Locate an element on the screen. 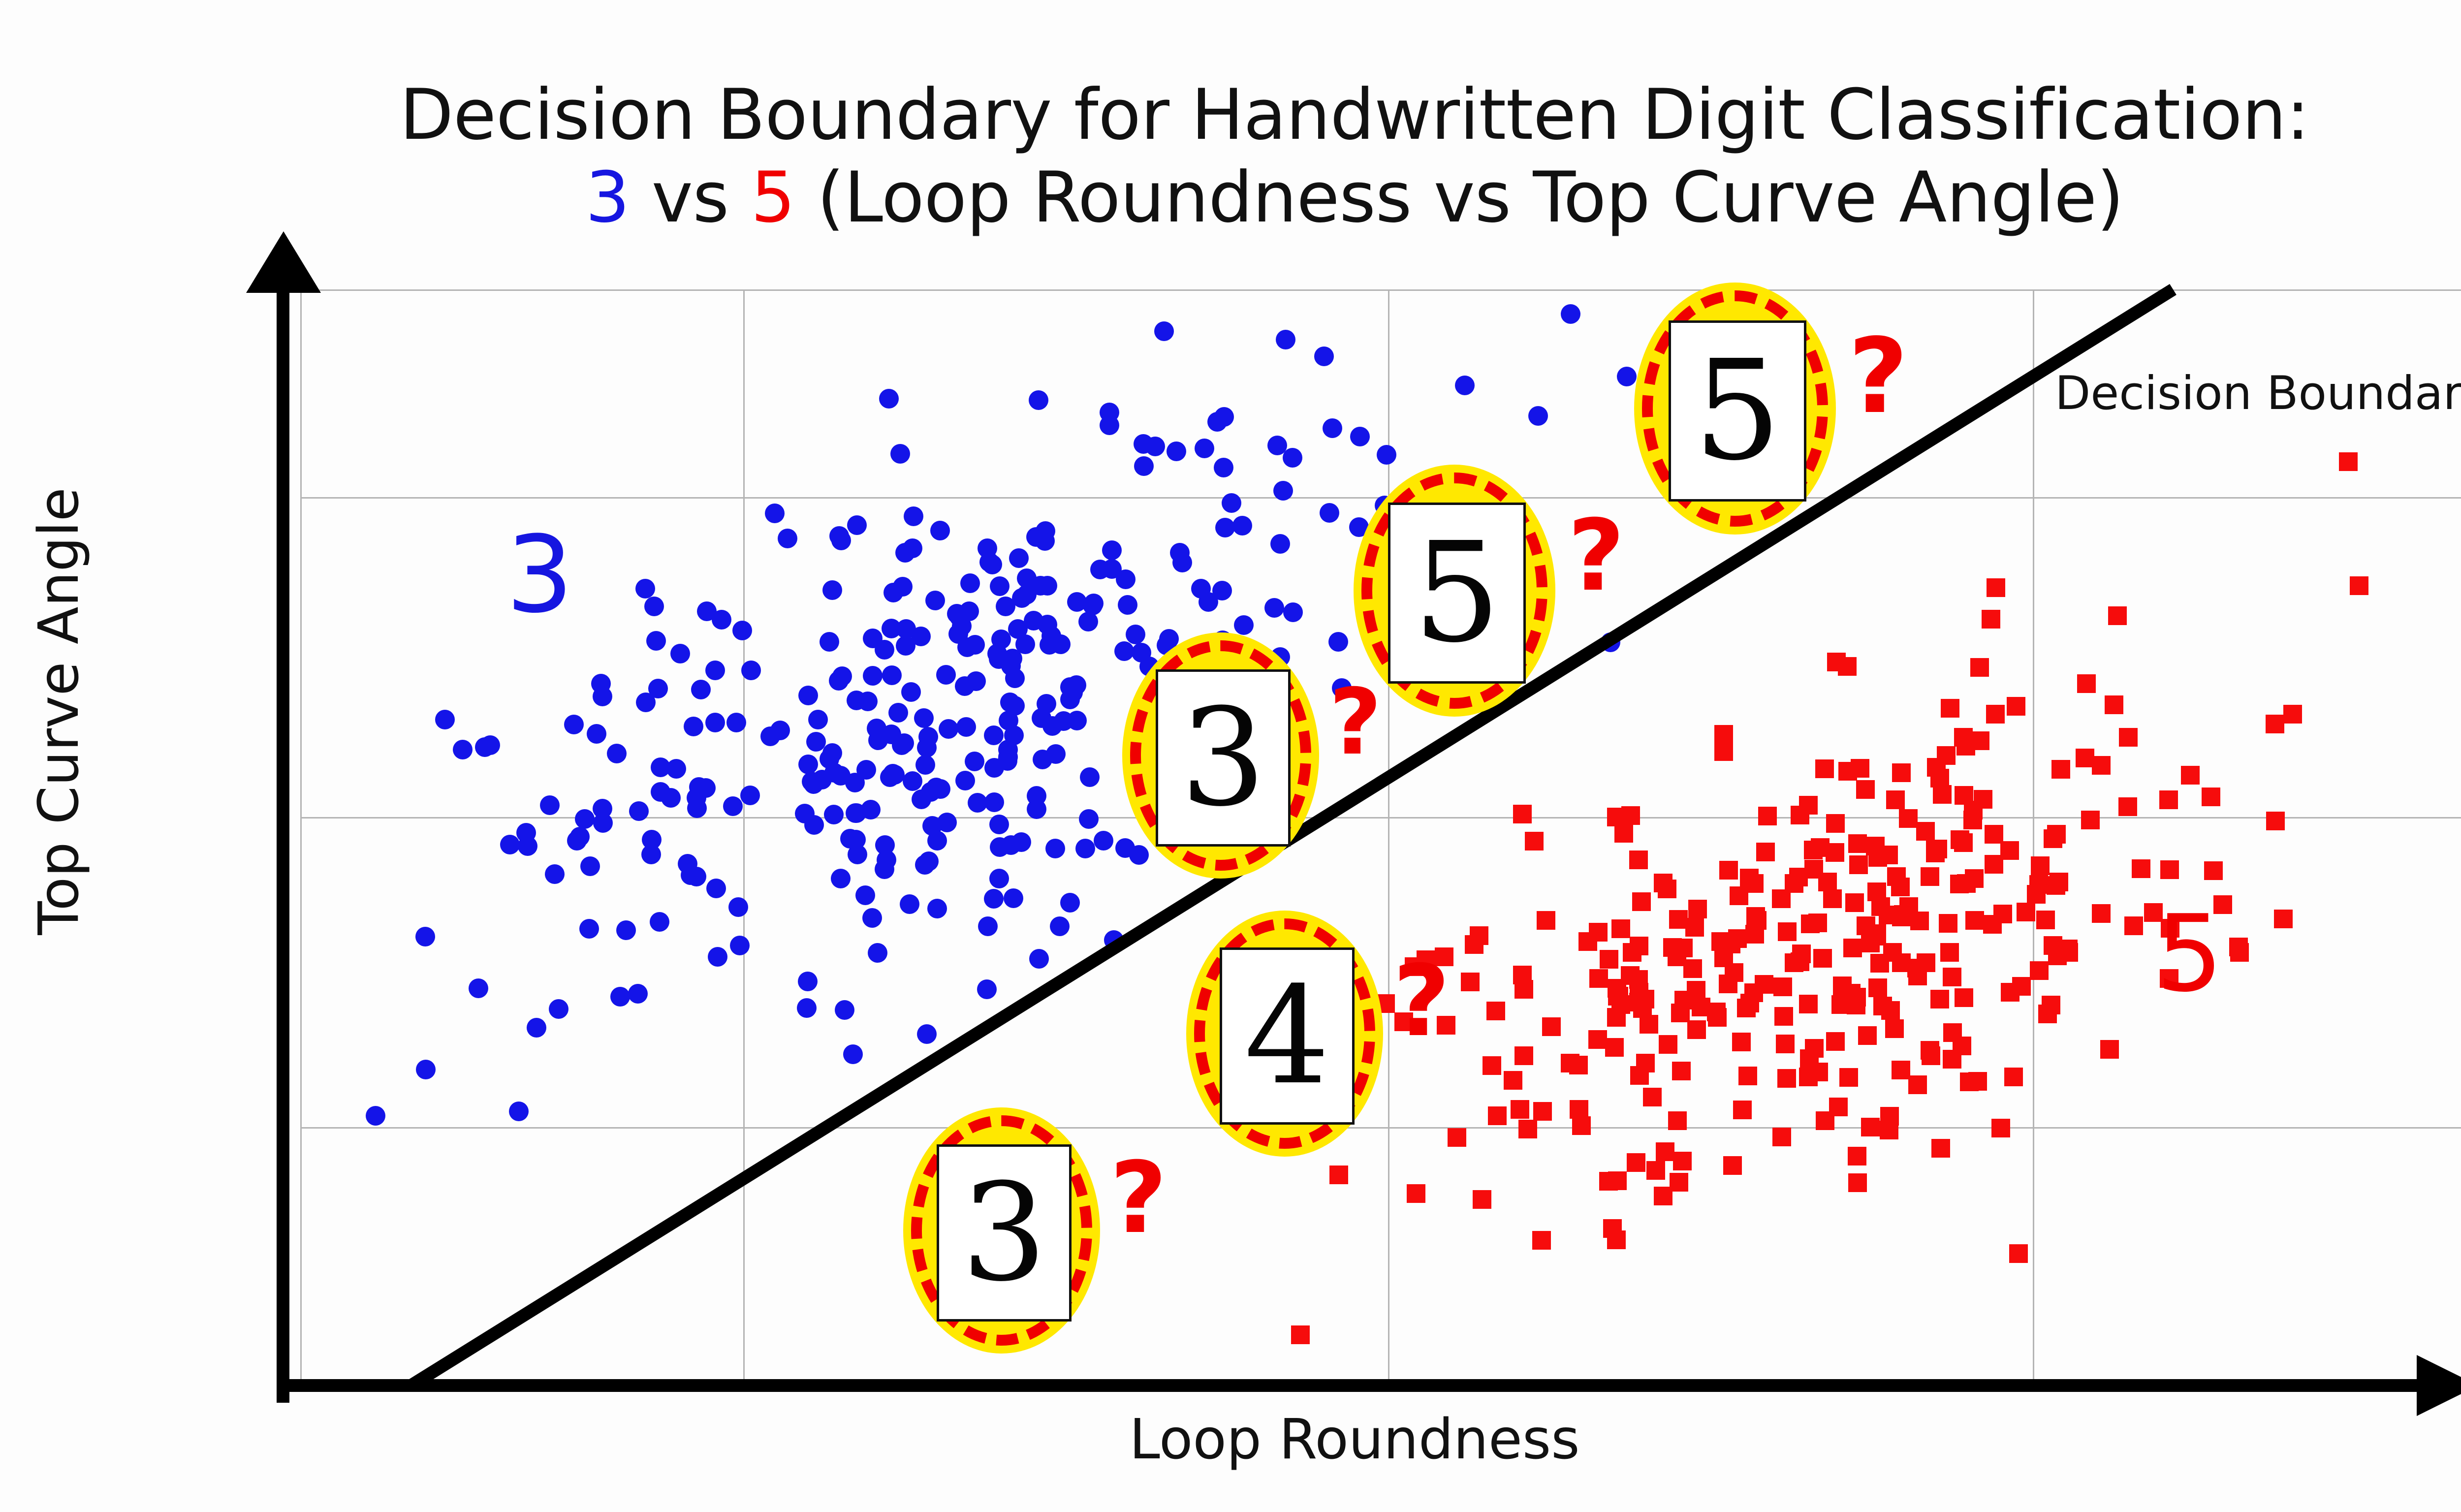 The image size is (2461, 1512). highlighted-sample: 4 is located at coordinates (1284, 1034).